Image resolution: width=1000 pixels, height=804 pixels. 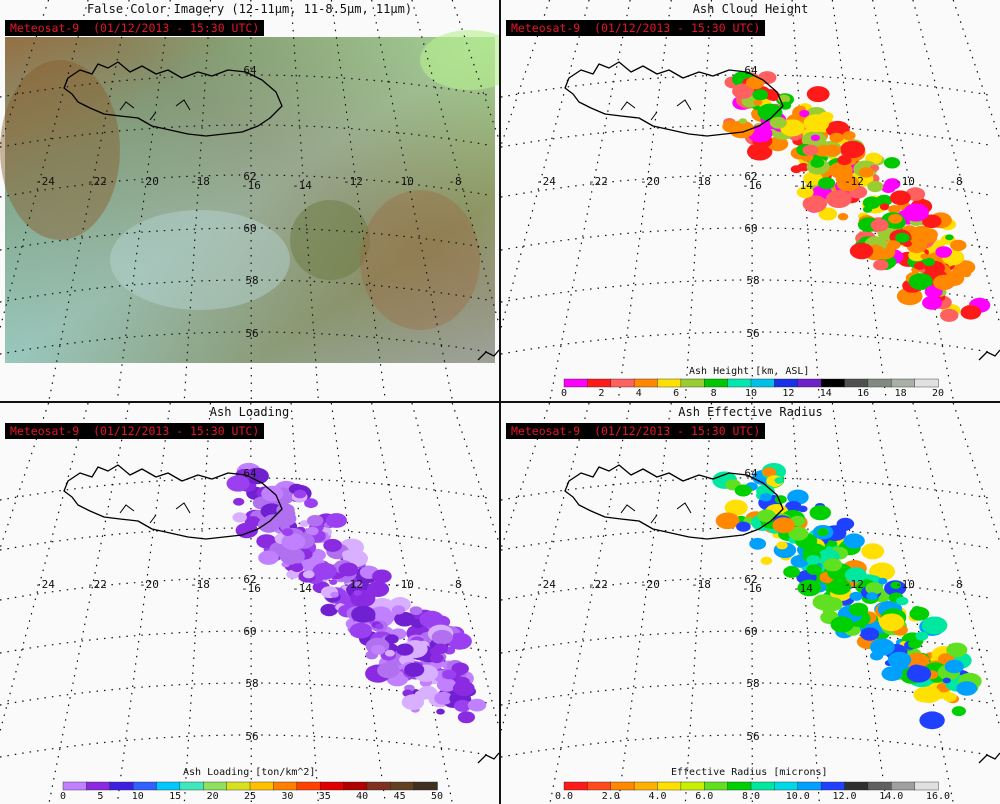 What do you see at coordinates (212, 796) in the screenshot?
I see `colorbar-tick-label: 20` at bounding box center [212, 796].